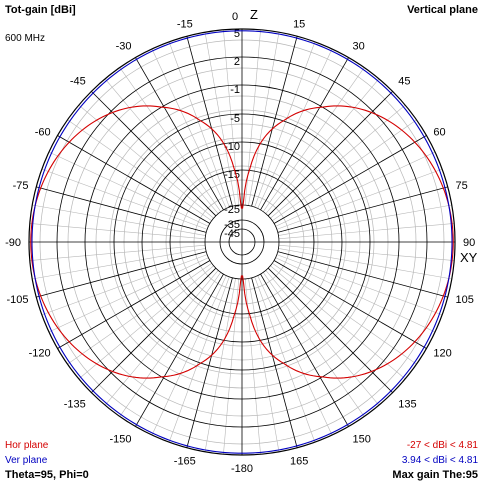 The width and height of the screenshot is (484, 484). What do you see at coordinates (254, 14) in the screenshot?
I see `axis-letter-z: Z` at bounding box center [254, 14].